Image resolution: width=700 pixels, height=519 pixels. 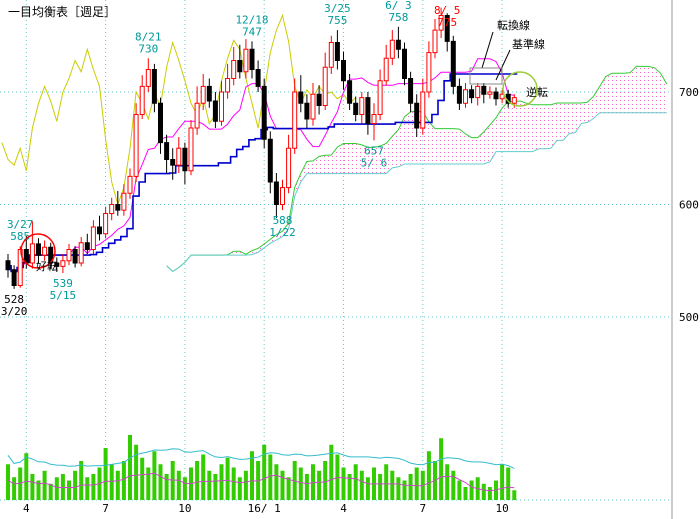 What do you see at coordinates (148, 48) in the screenshot?
I see `annotation-8-21-line-1: 730` at bounding box center [148, 48].